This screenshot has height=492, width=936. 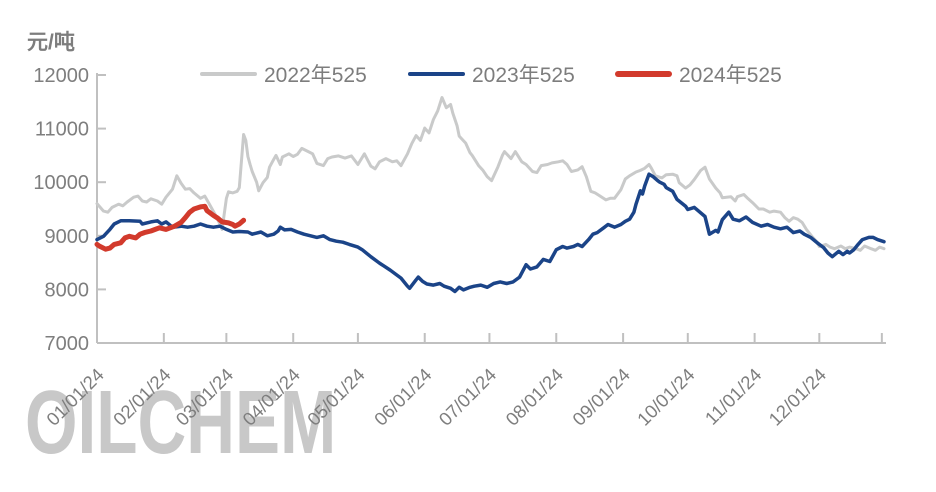 I want to click on legend-label-2022: 2022年525, so click(x=315, y=75).